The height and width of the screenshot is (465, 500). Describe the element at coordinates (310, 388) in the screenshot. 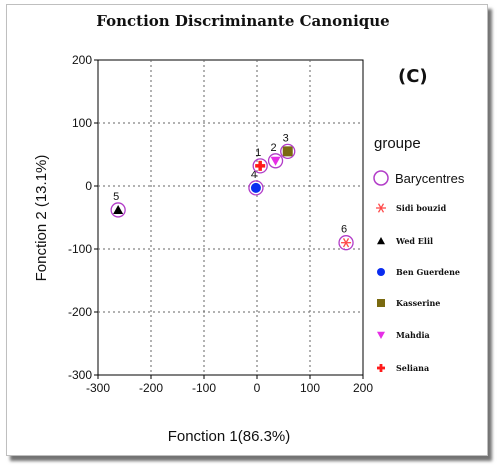

I see `x-tick-label: 100` at that location.